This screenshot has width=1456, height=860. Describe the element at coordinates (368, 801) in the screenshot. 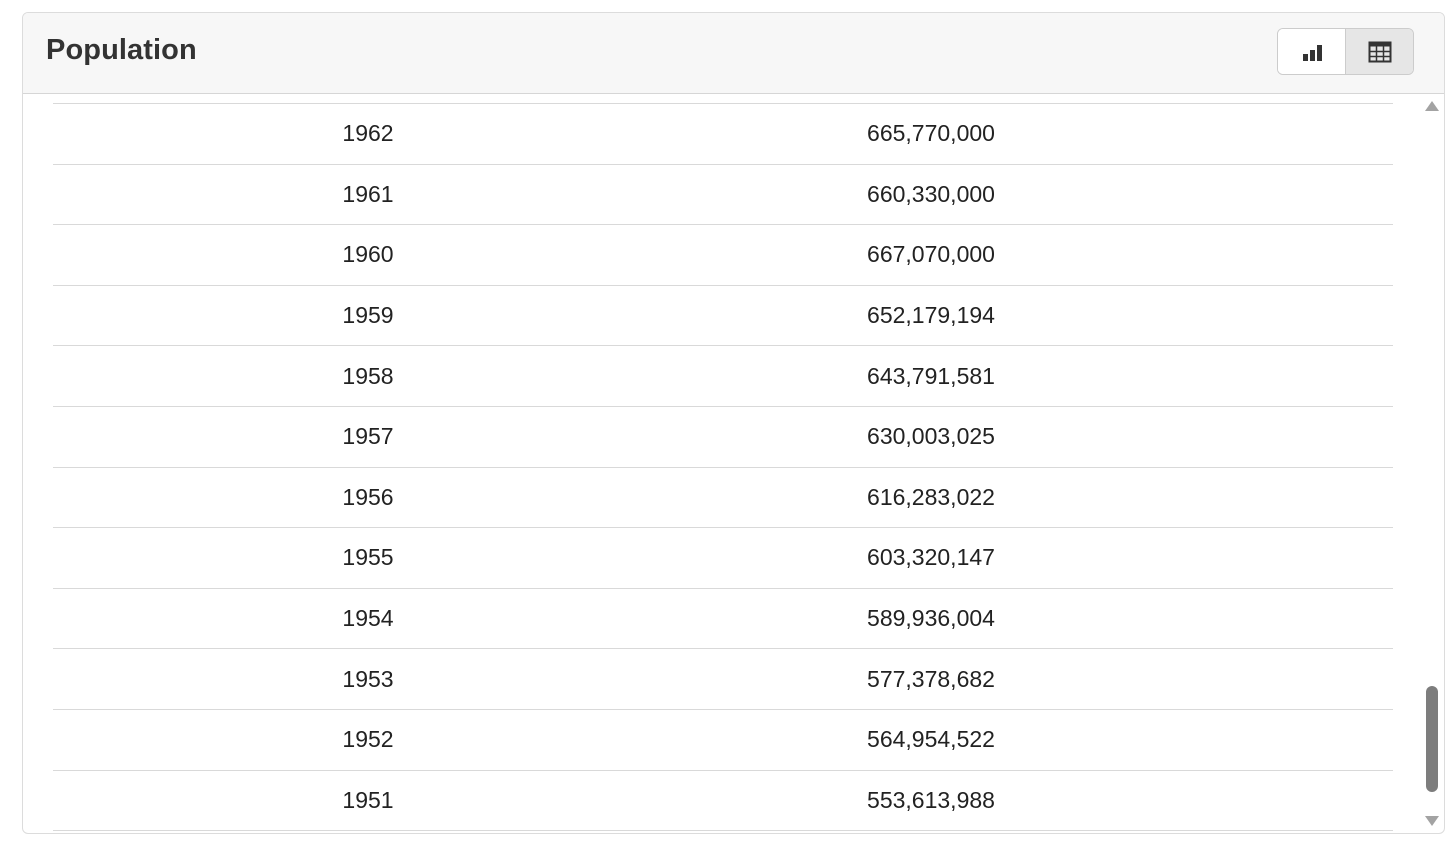

I see `year-cell: 1951` at that location.